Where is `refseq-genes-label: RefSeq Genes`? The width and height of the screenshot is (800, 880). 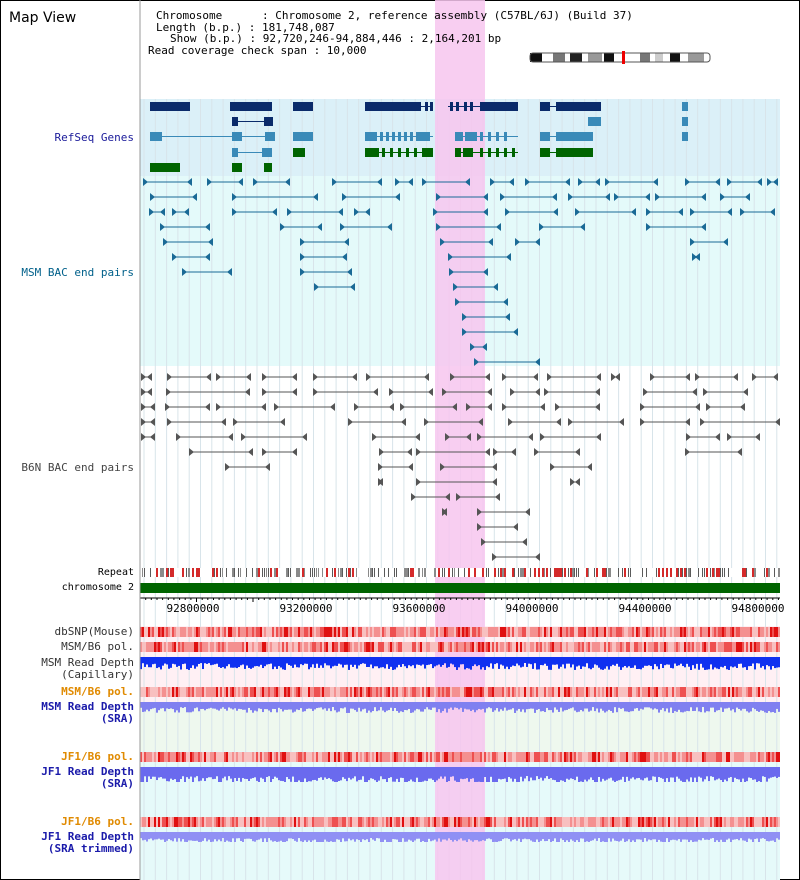 refseq-genes-label: RefSeq Genes is located at coordinates (94, 137).